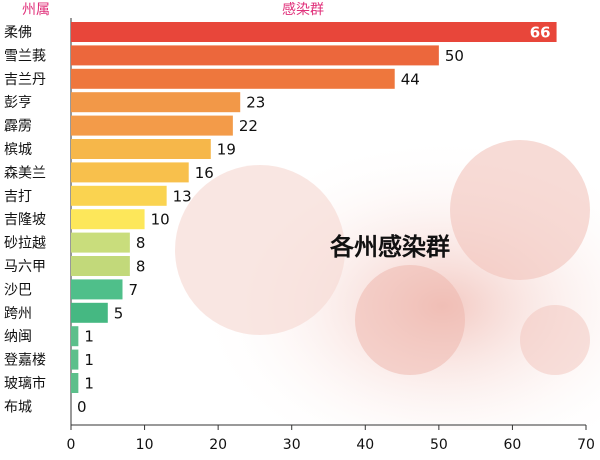 Image resolution: width=600 pixels, height=460 pixels. Describe the element at coordinates (145, 445) in the screenshot. I see `x-tick-label: 10` at that location.